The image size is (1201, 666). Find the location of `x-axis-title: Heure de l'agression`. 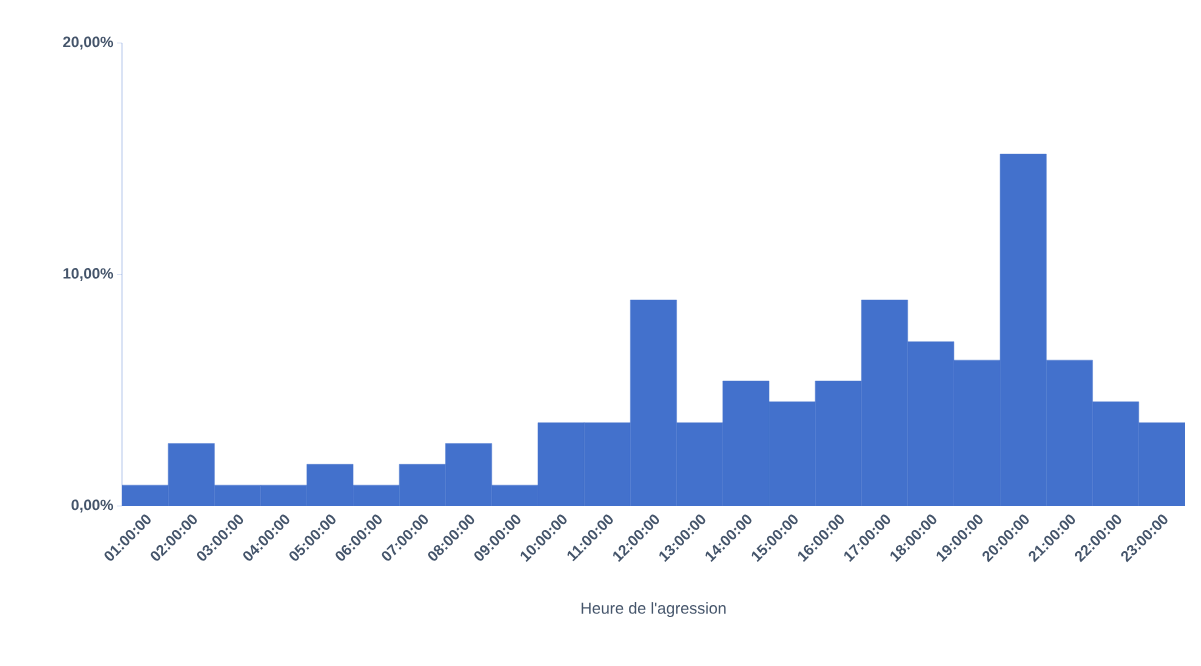

x-axis-title: Heure de l'agression is located at coordinates (653, 610).